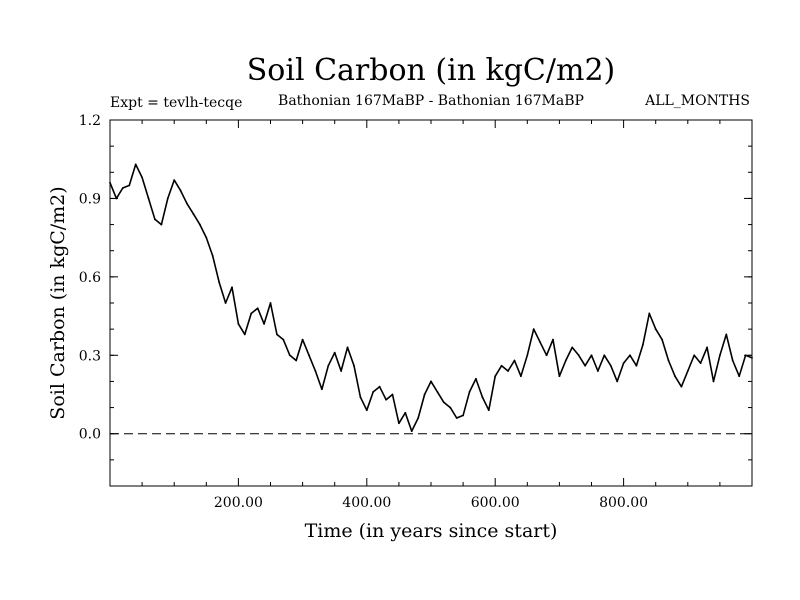 This screenshot has height=600, width=800. I want to click on season-label: ALL_MONTHS, so click(697, 101).